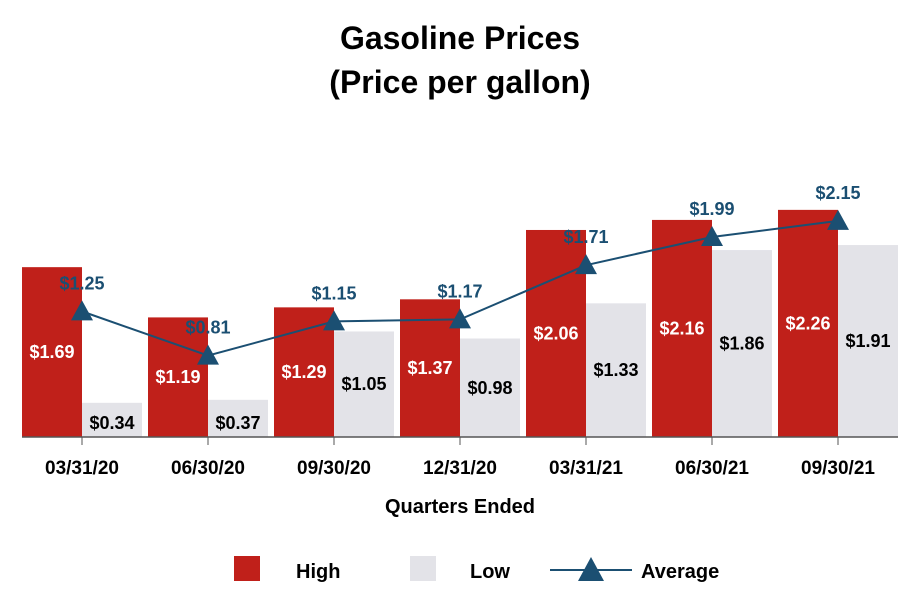 The width and height of the screenshot is (920, 612). I want to click on label-low-5: $1.33, so click(615, 370).